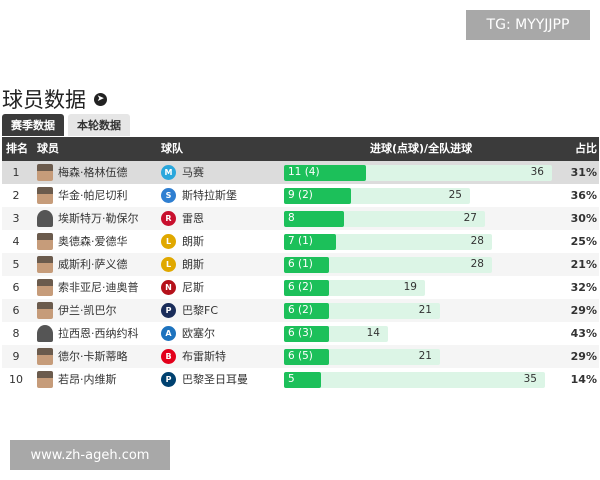 The height and width of the screenshot is (480, 600). What do you see at coordinates (583, 241) in the screenshot?
I see `share-cell: 25%` at bounding box center [583, 241].